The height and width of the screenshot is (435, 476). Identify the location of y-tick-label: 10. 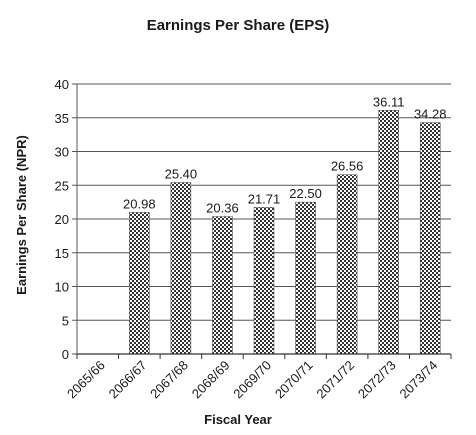
(62, 287).